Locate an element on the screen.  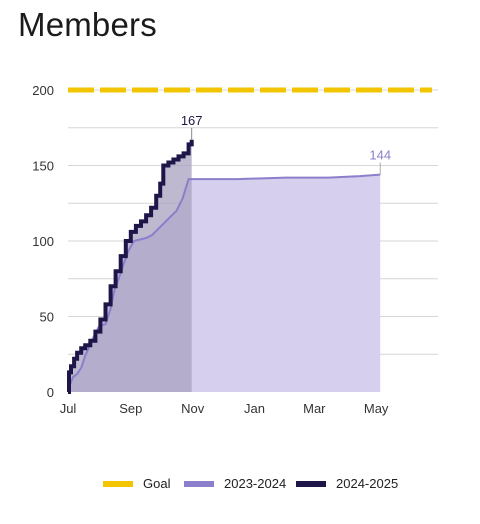
goal-swatch is located at coordinates (118, 483).